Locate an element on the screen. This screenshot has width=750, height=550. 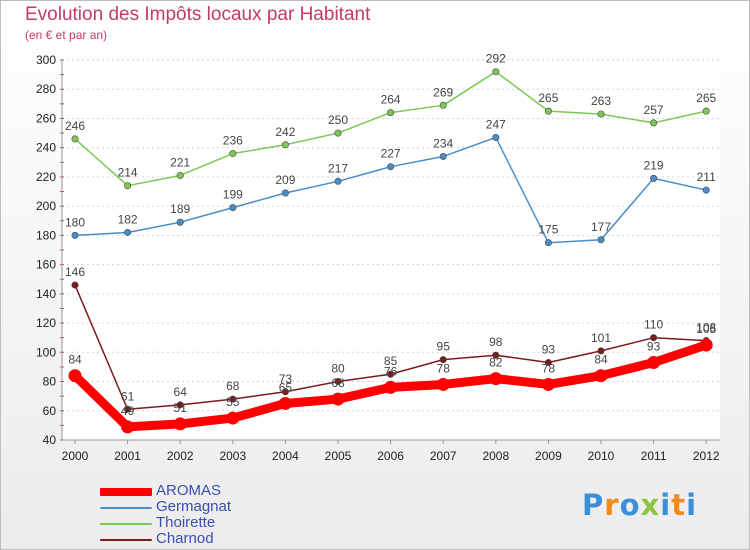
x-tick-label: 2000 is located at coordinates (75, 456).